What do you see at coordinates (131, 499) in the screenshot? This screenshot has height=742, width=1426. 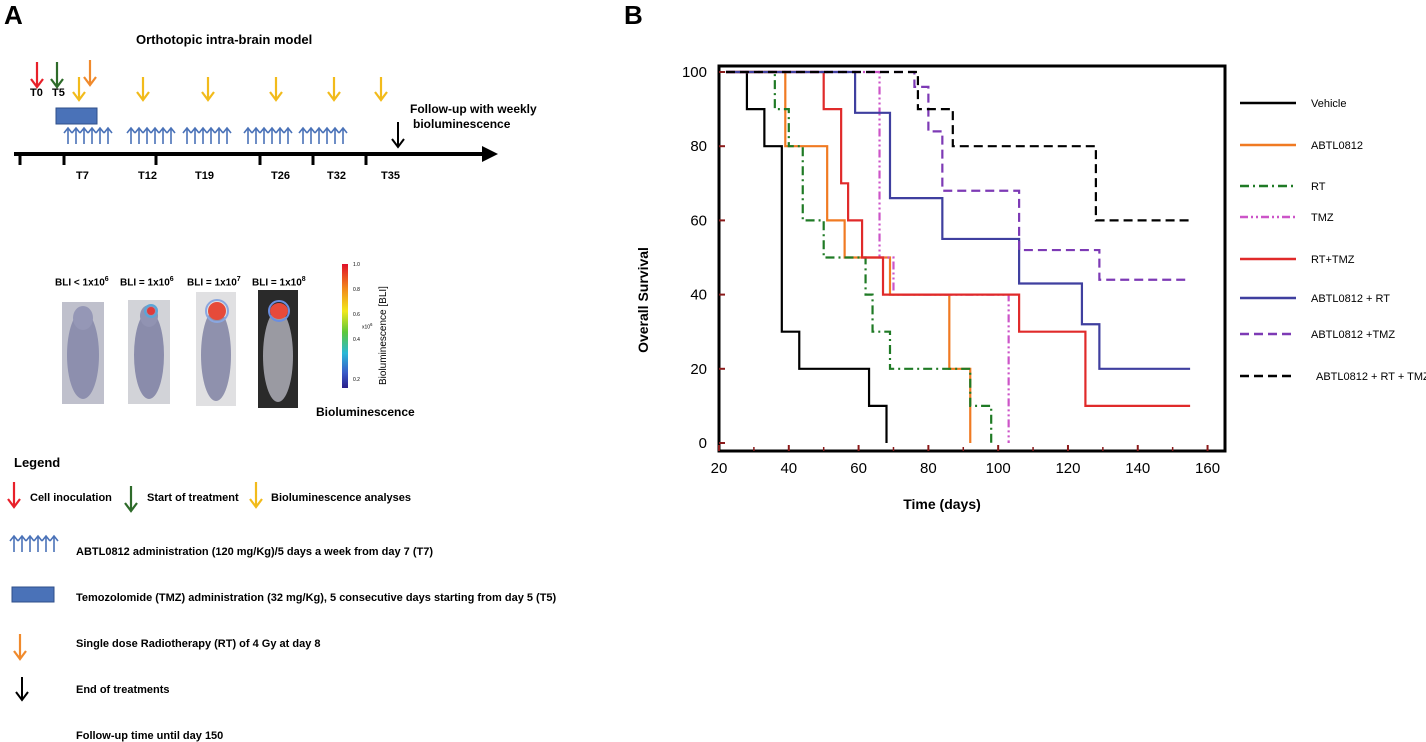 I see `legend-green-arrow-icon` at bounding box center [131, 499].